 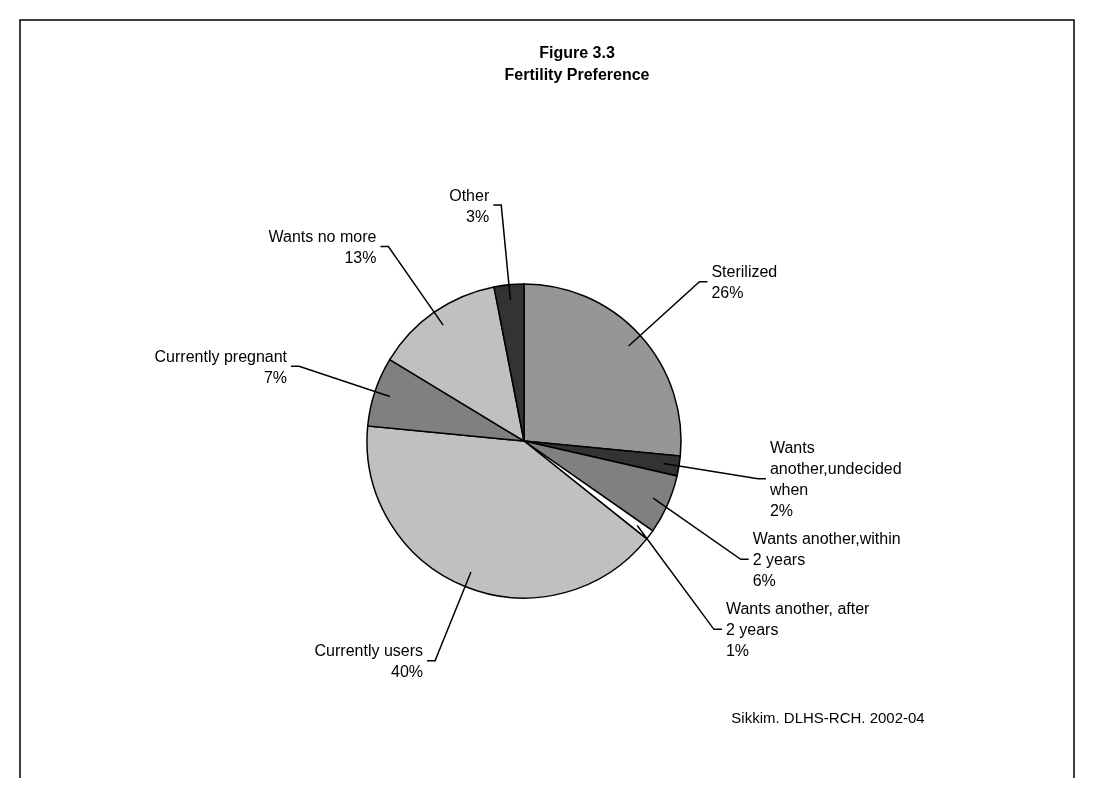 What do you see at coordinates (577, 52) in the screenshot?
I see `chart-title: Figure 3.3` at bounding box center [577, 52].